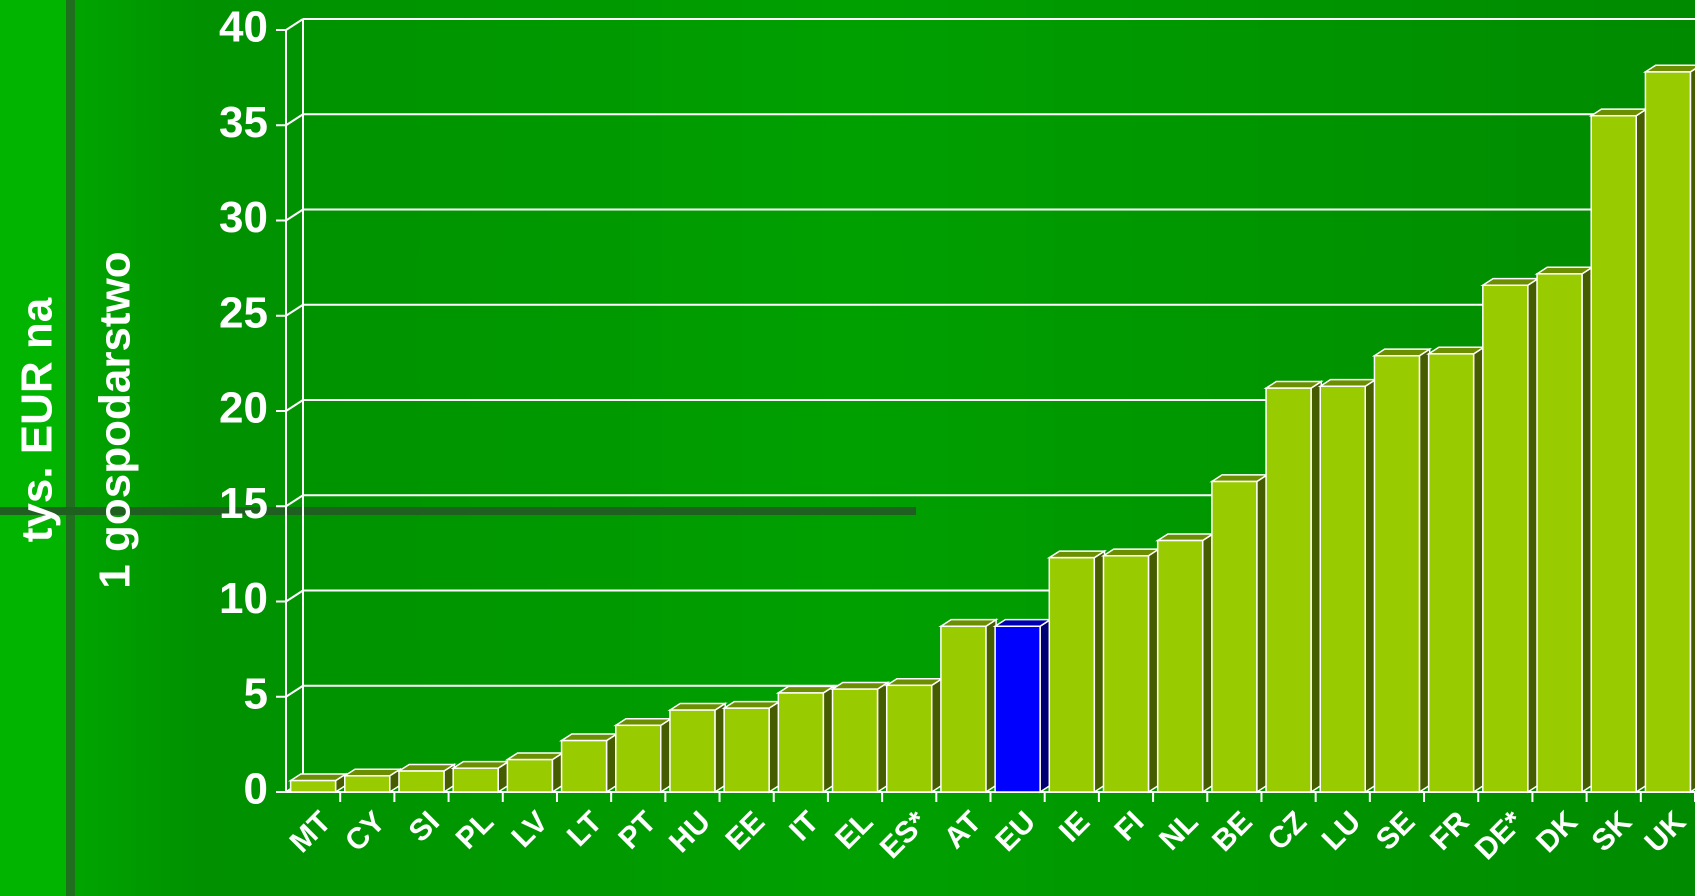  What do you see at coordinates (243, 408) in the screenshot?
I see `y-tick-label: 20` at bounding box center [243, 408].